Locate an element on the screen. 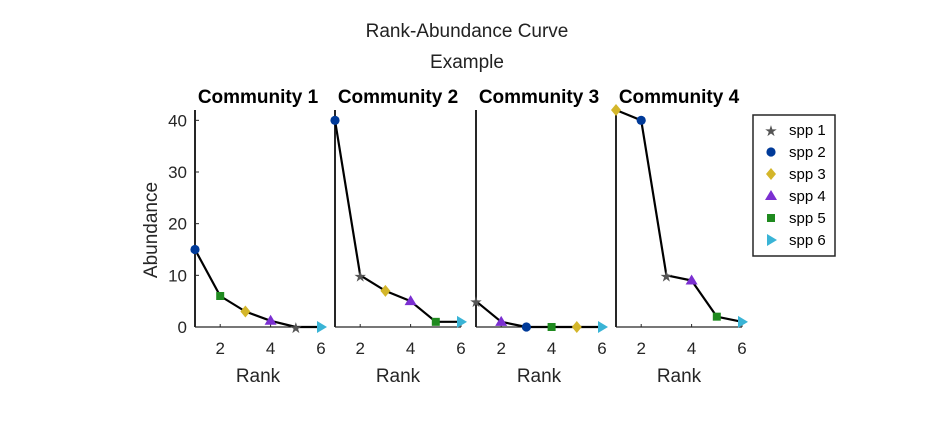  legend-marker: ★ is located at coordinates (770, 131).